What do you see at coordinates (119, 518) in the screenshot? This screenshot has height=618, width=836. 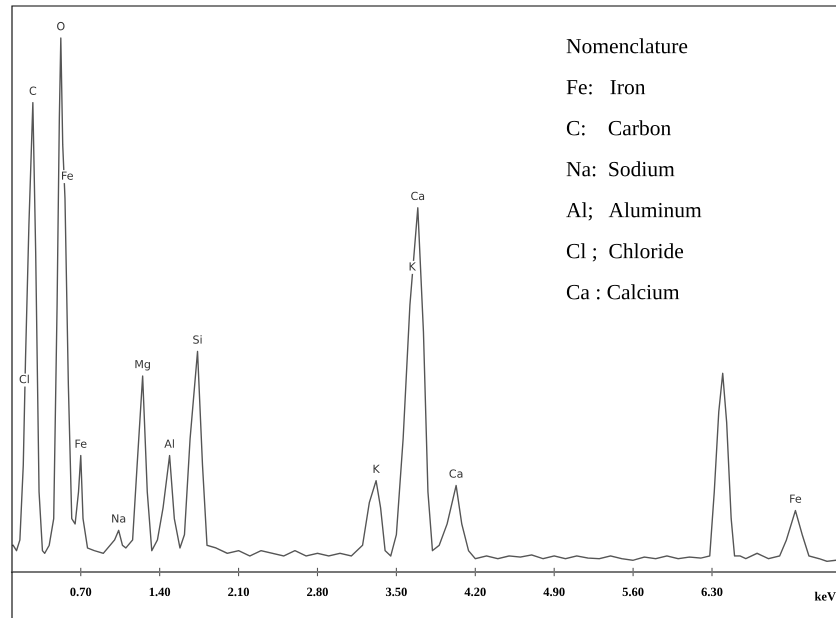 I see `annotation: Na` at bounding box center [119, 518].